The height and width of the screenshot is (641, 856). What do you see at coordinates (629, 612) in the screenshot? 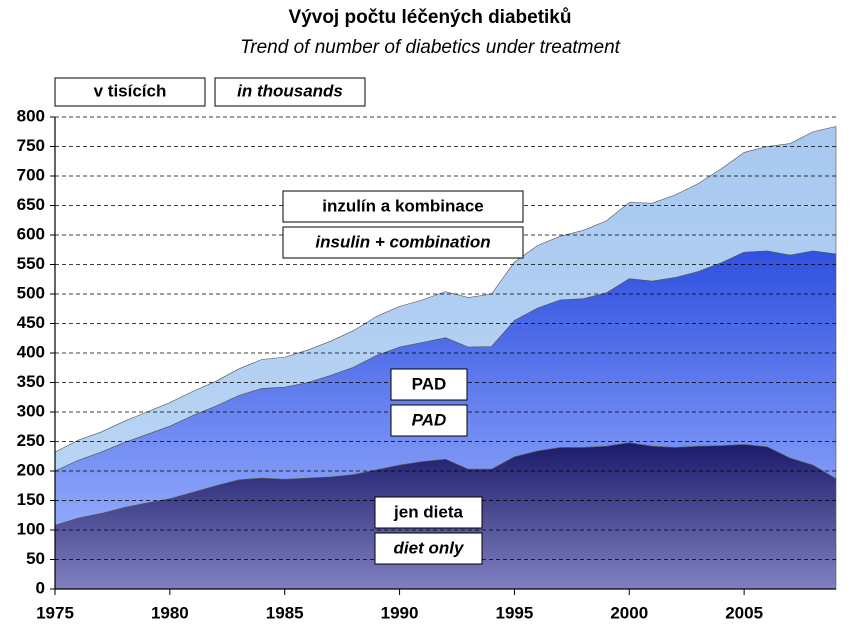
I see `x-tick-label: 2000` at bounding box center [629, 612].